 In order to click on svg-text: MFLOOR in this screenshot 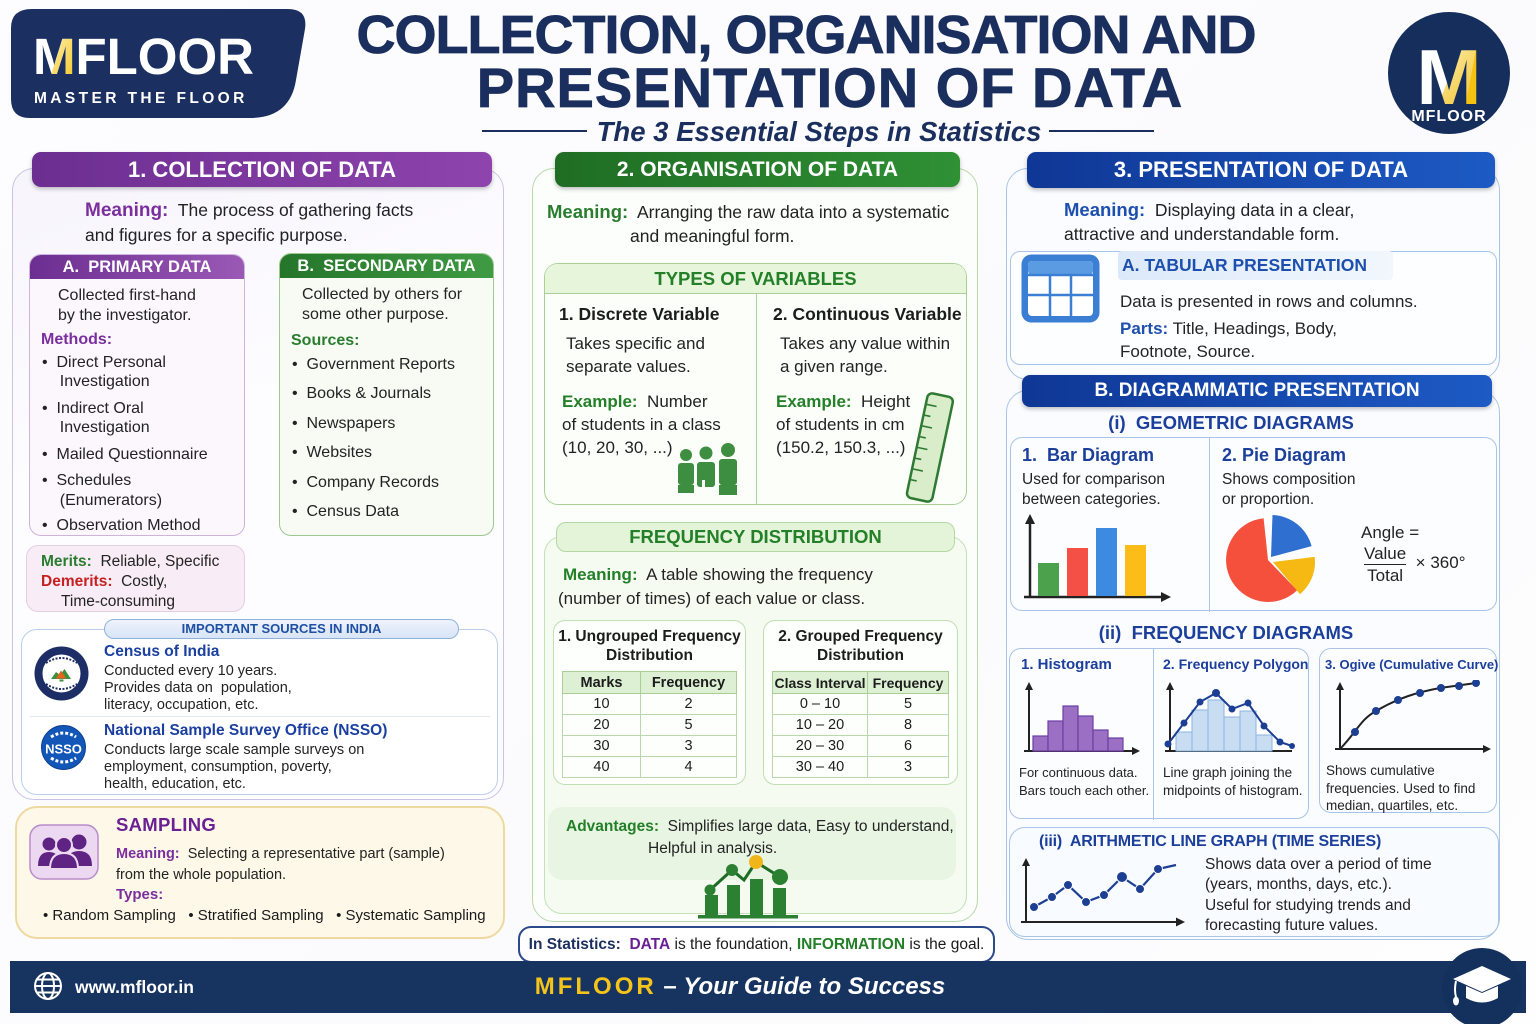, I will do `click(1448, 116)`.